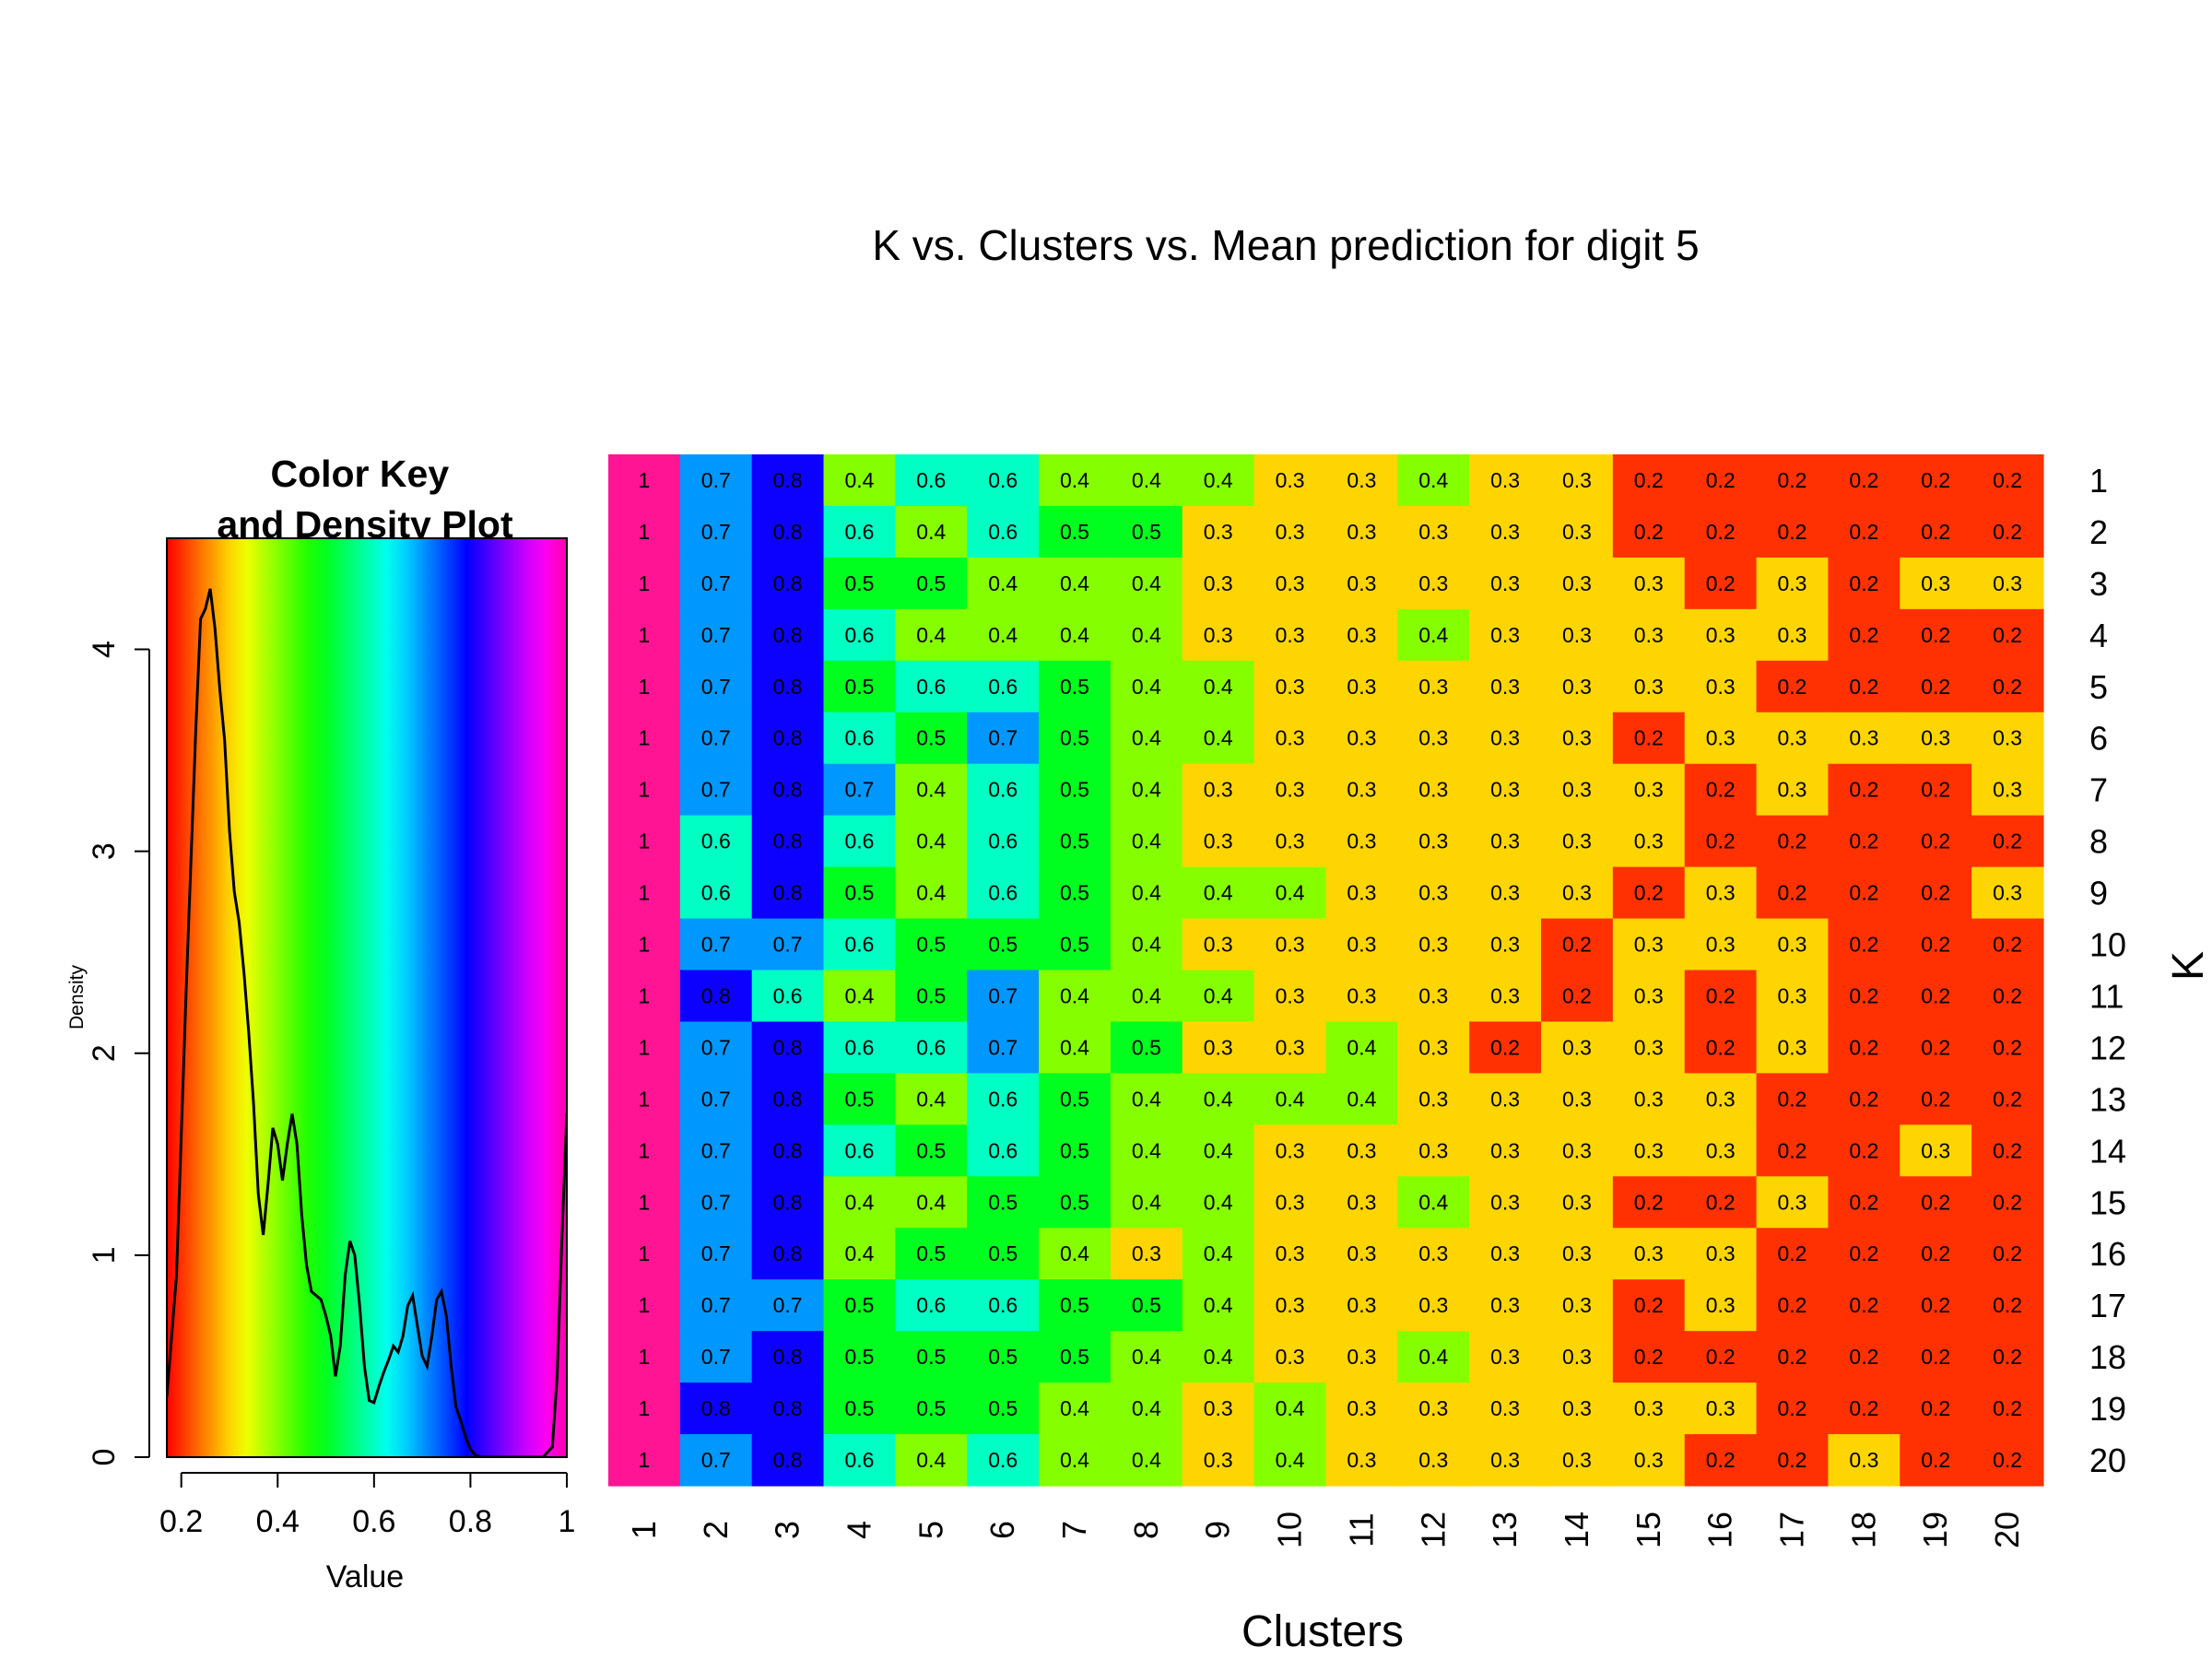 The width and height of the screenshot is (2212, 1659). I want to click on column-label: 13, so click(1505, 1530).